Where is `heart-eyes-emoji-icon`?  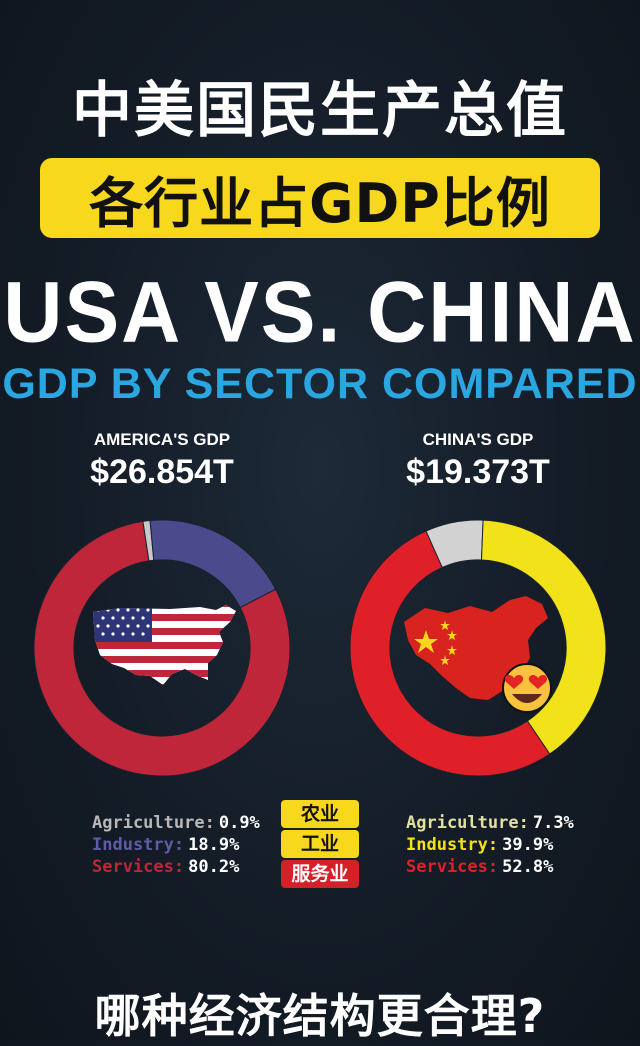 heart-eyes-emoji-icon is located at coordinates (527, 688).